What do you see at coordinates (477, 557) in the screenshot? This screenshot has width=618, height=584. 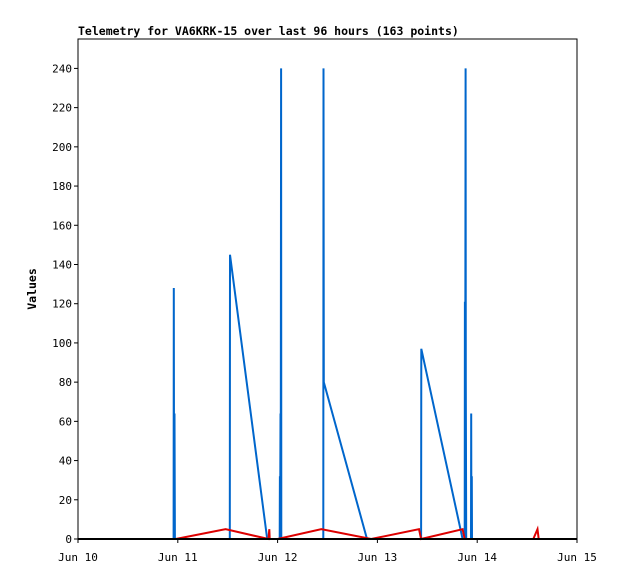 I see `x-tick-label: Jun 14` at bounding box center [477, 557].